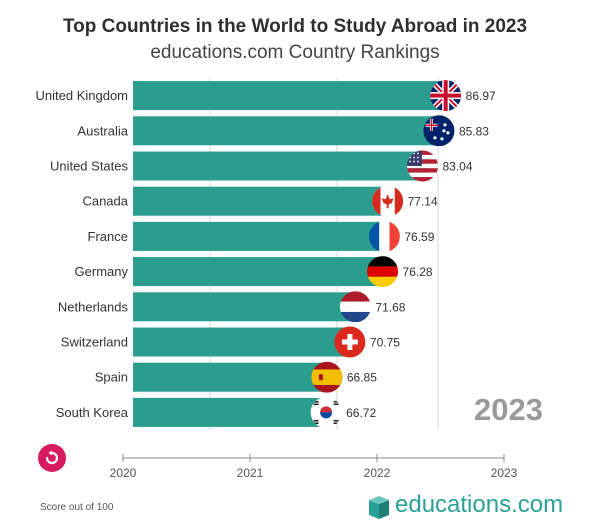  Describe the element at coordinates (108, 236) in the screenshot. I see `category-label: France` at that location.